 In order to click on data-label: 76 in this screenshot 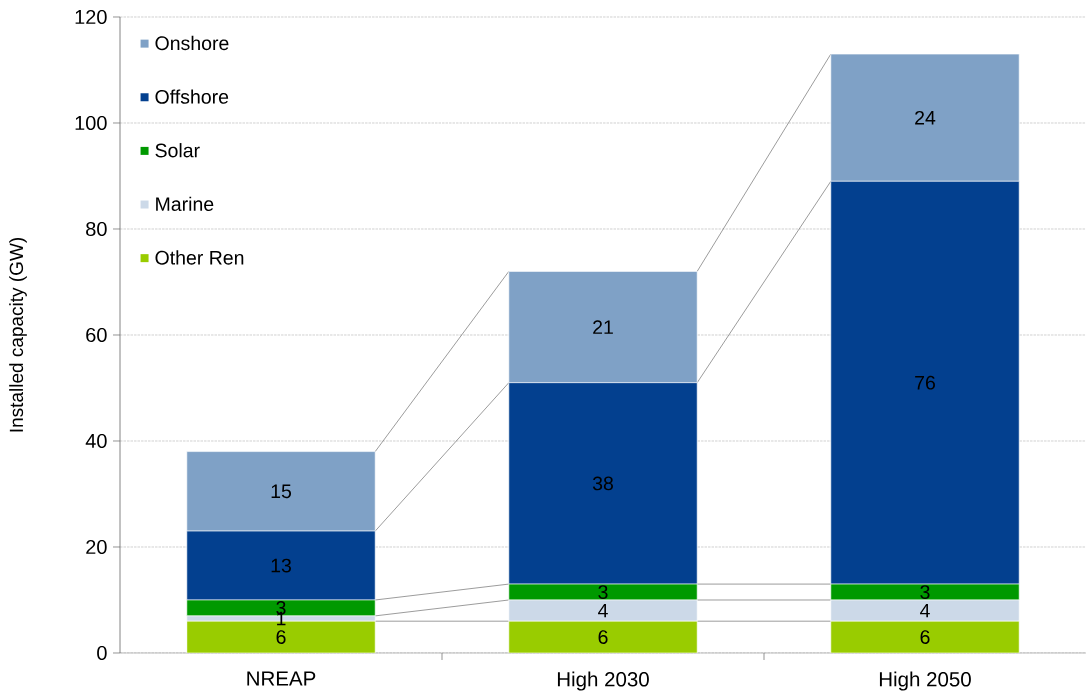, I will do `click(925, 382)`.